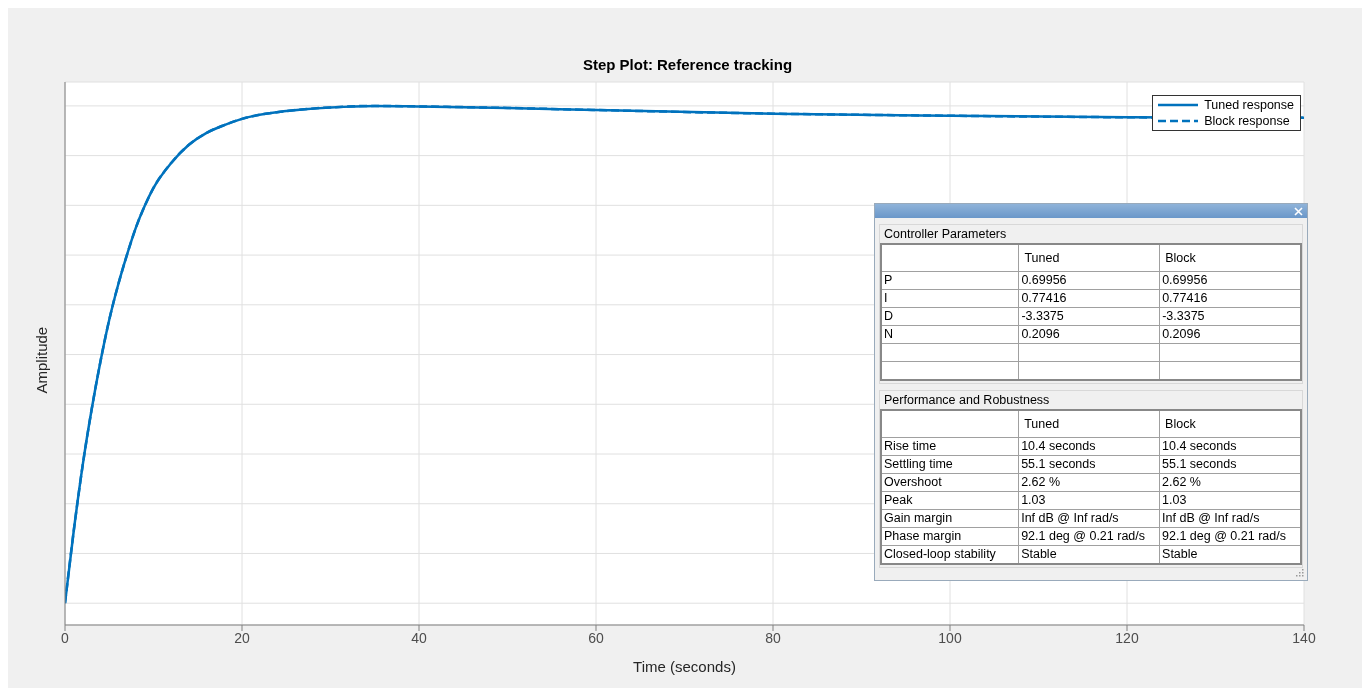 The height and width of the screenshot is (695, 1370). I want to click on category-label: Phase margin, so click(923, 536).